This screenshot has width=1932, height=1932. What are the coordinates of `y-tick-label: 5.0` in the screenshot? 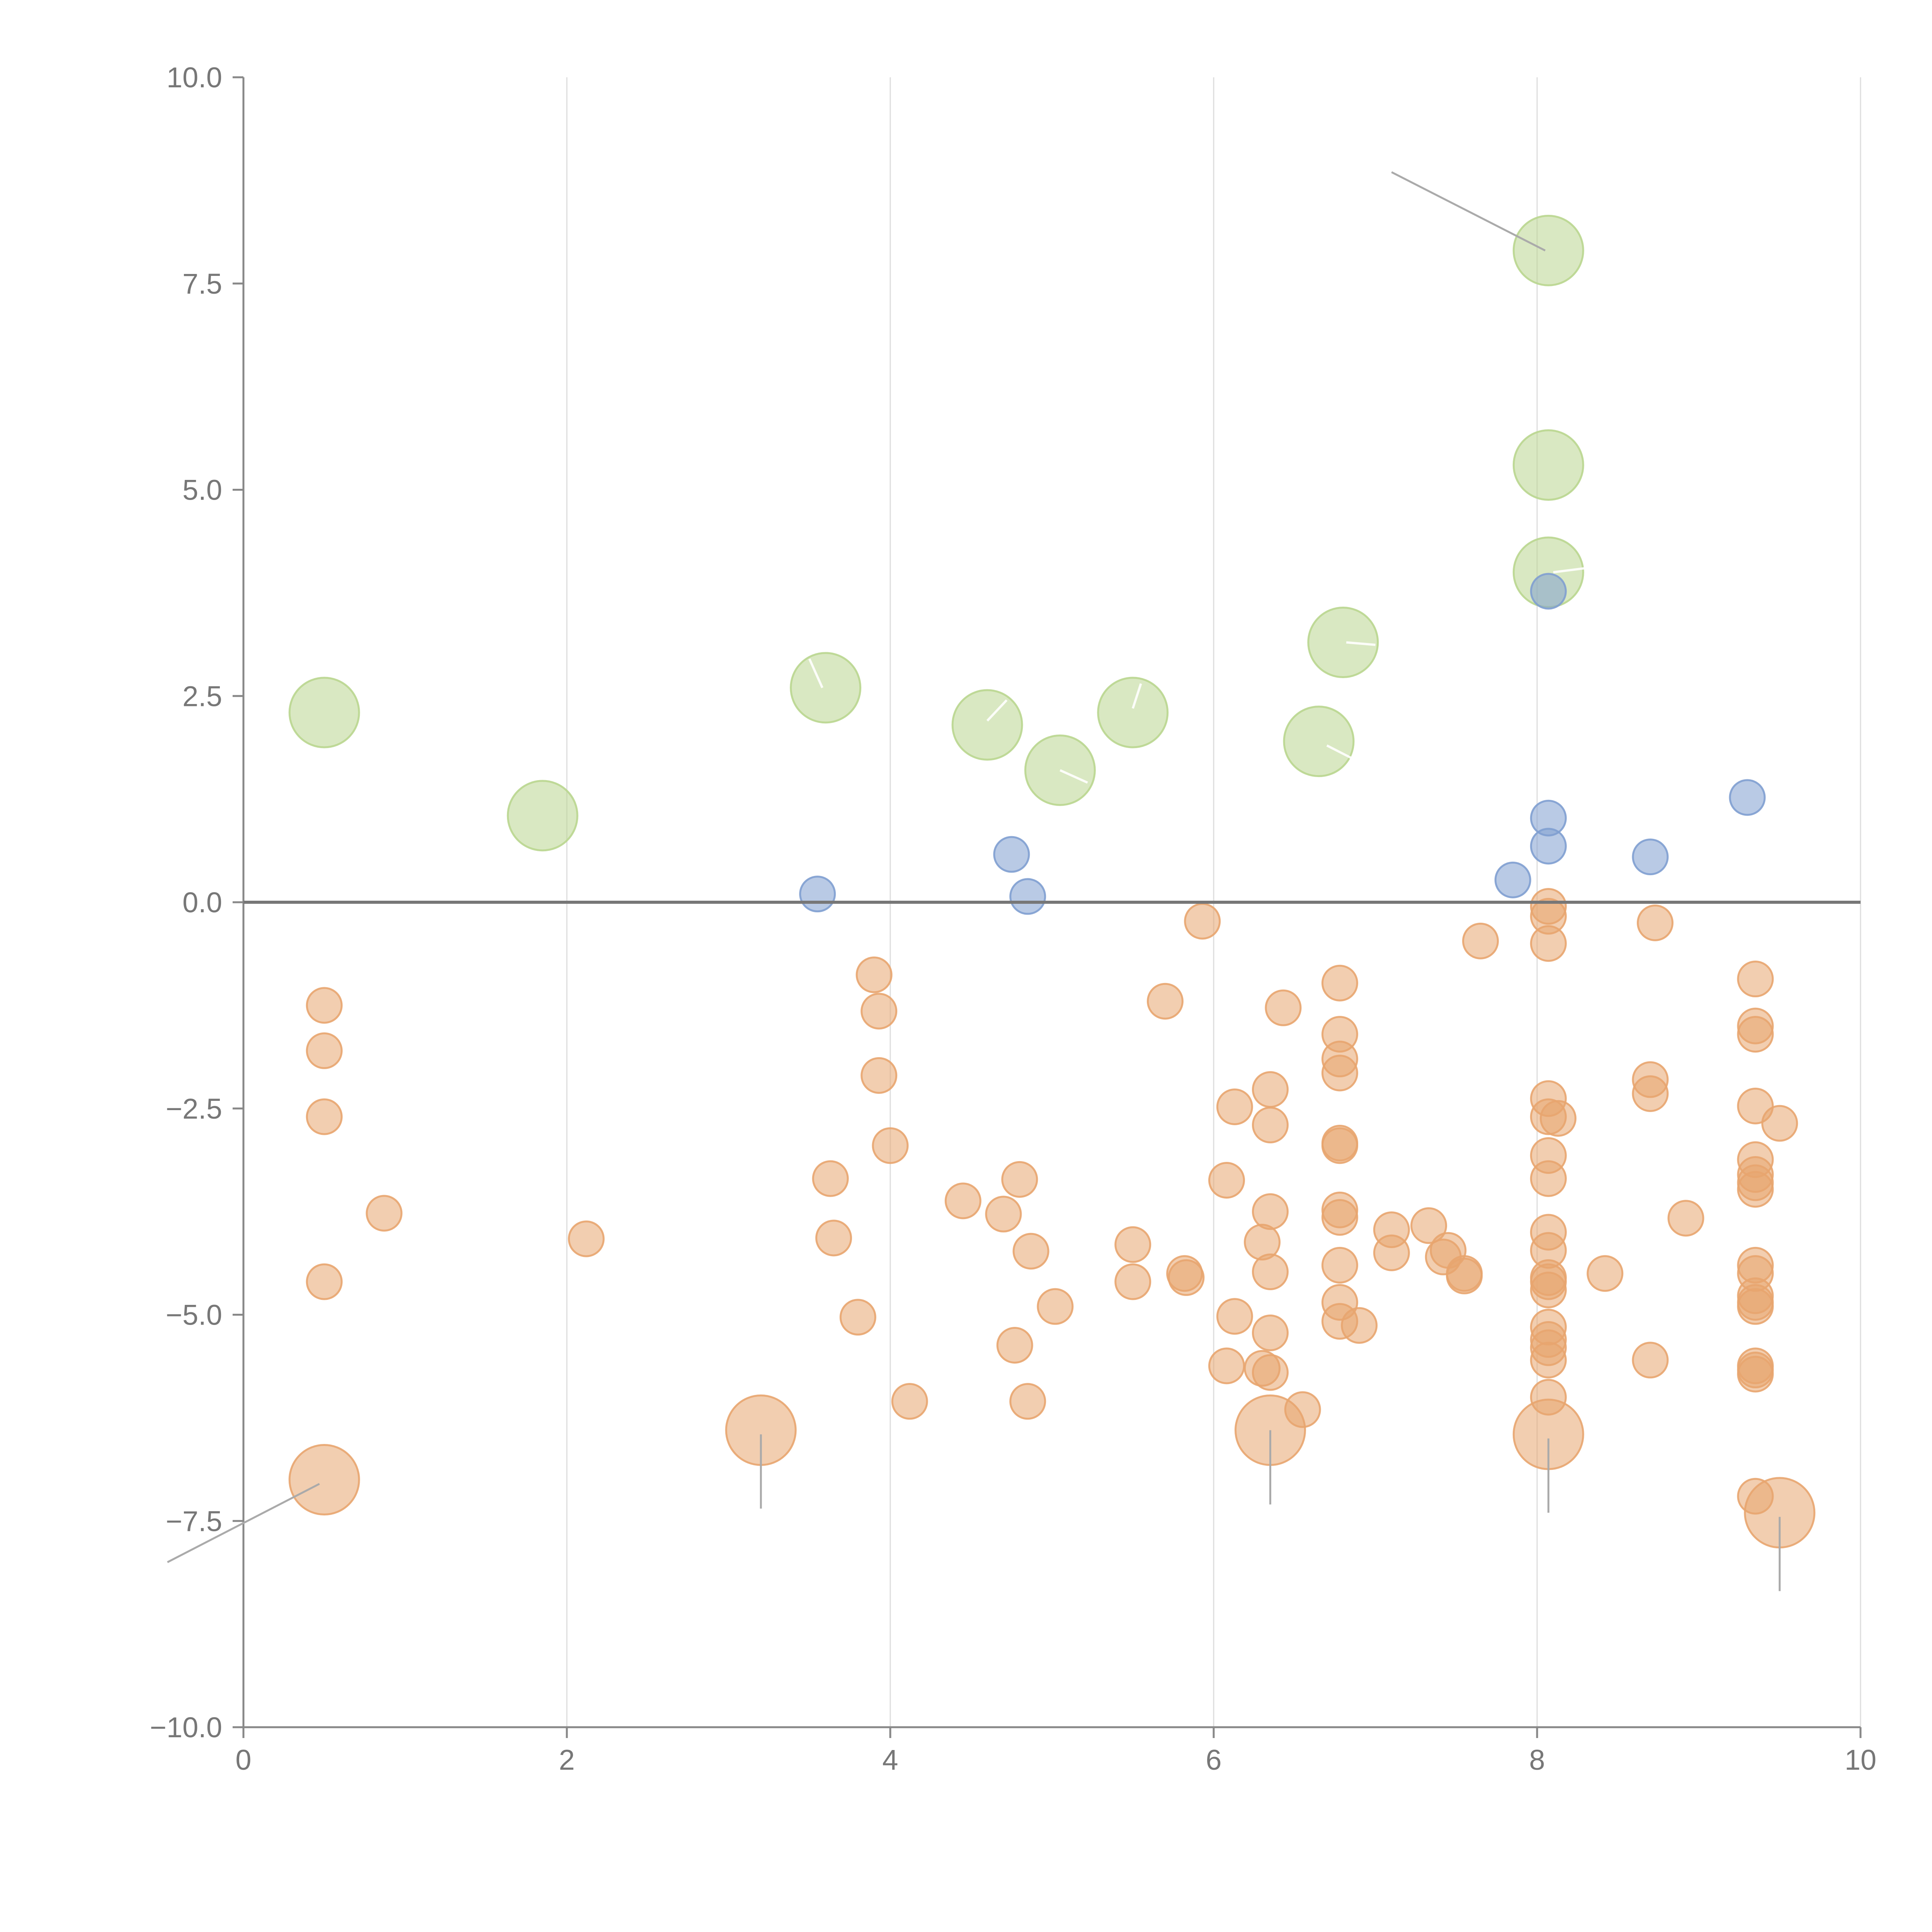 It's located at (202, 490).